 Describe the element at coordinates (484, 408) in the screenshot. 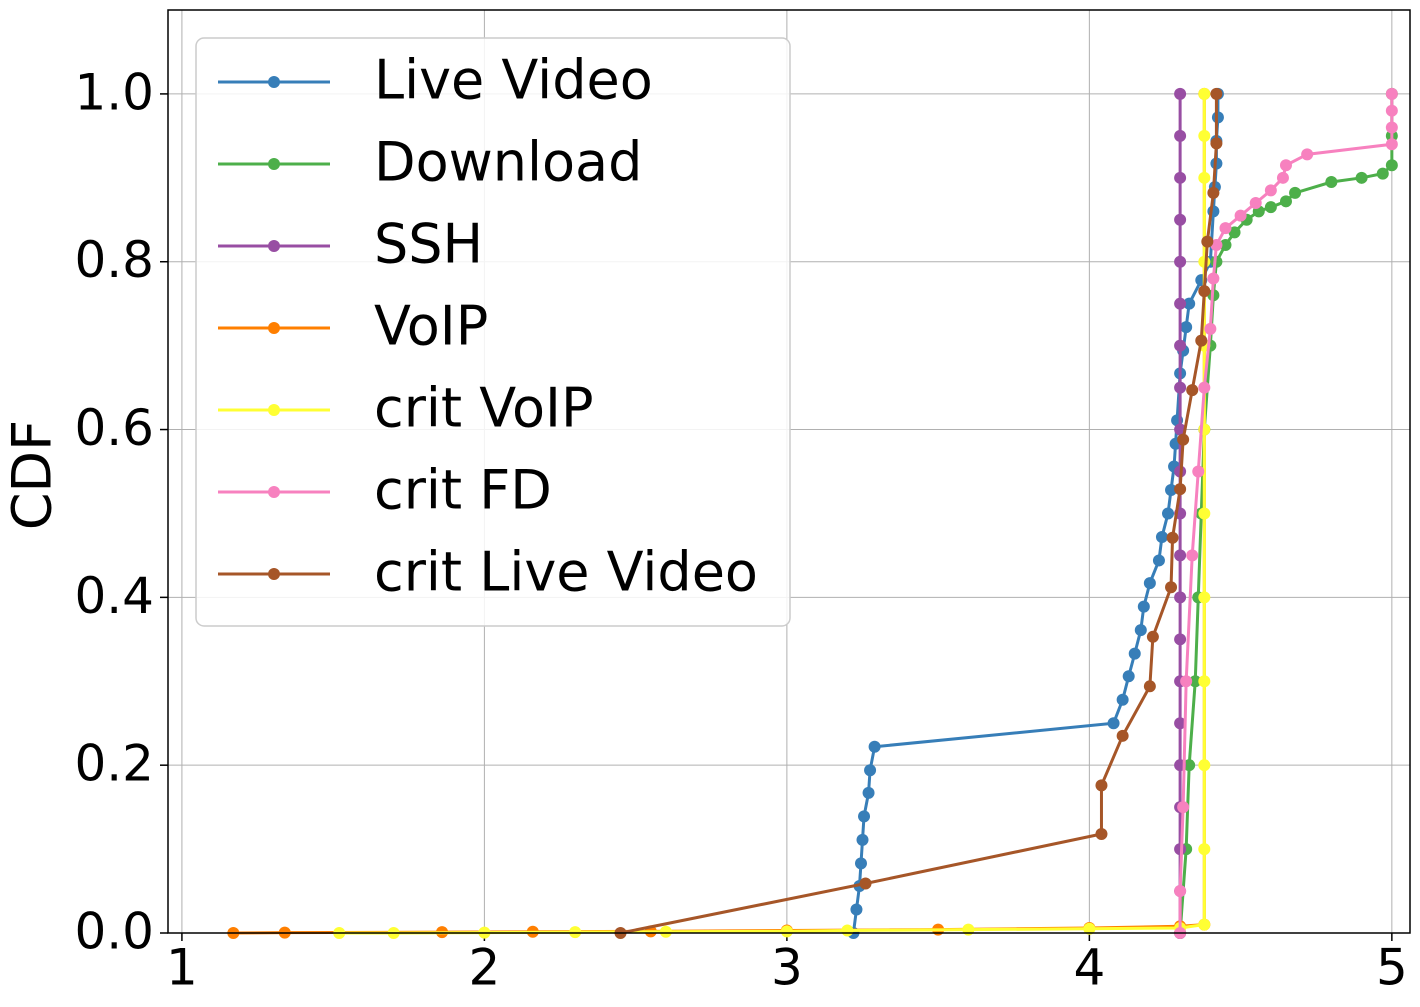

I see `legend-label: crit VoIP` at that location.